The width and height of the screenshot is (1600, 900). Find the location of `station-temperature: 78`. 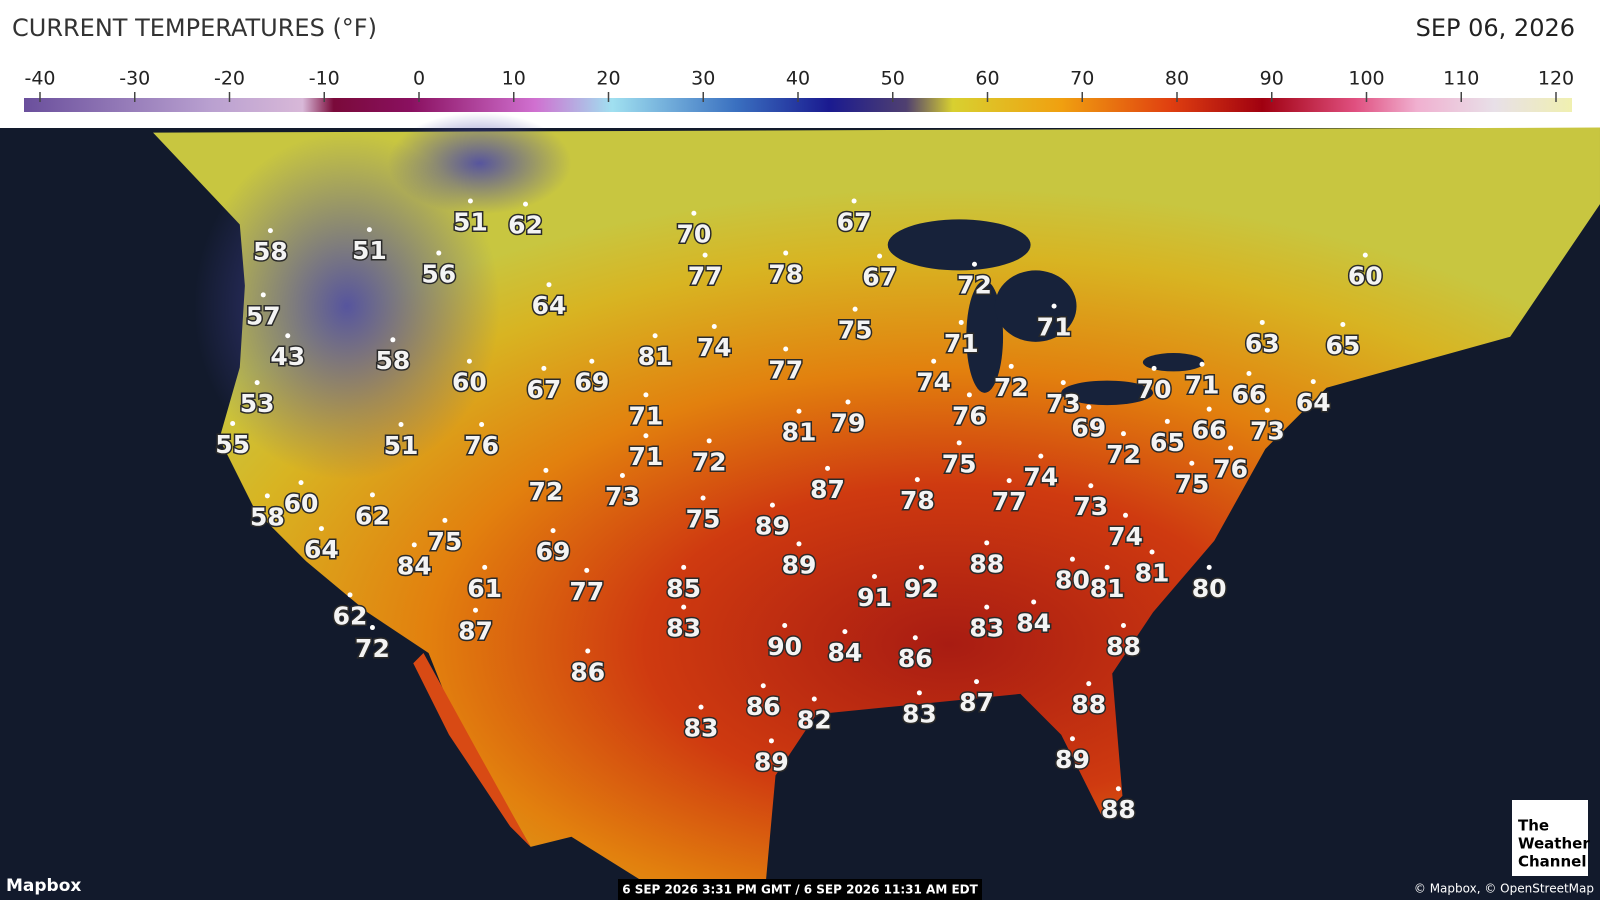

station-temperature: 78 is located at coordinates (785, 274).